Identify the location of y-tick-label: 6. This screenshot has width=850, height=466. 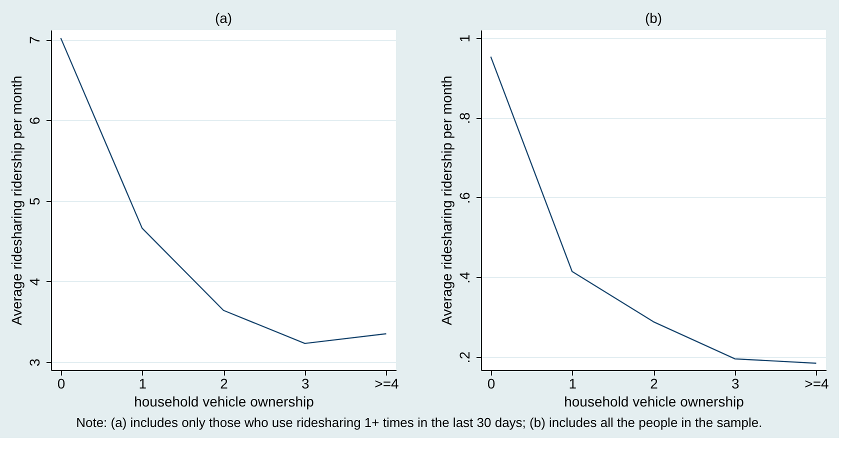
(34, 120).